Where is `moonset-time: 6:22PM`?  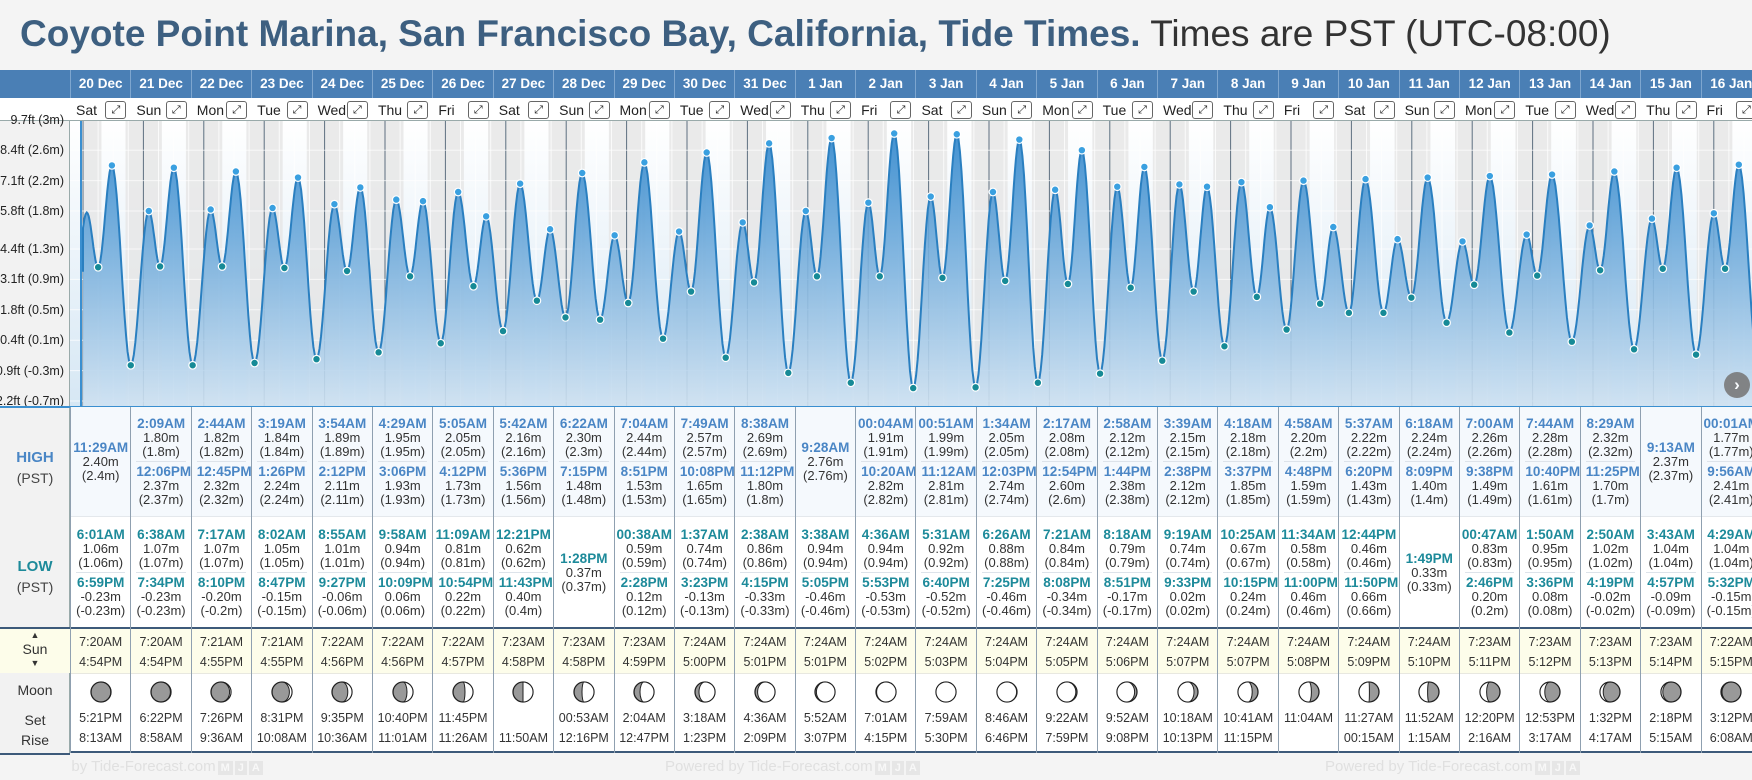 moonset-time: 6:22PM is located at coordinates (161, 718).